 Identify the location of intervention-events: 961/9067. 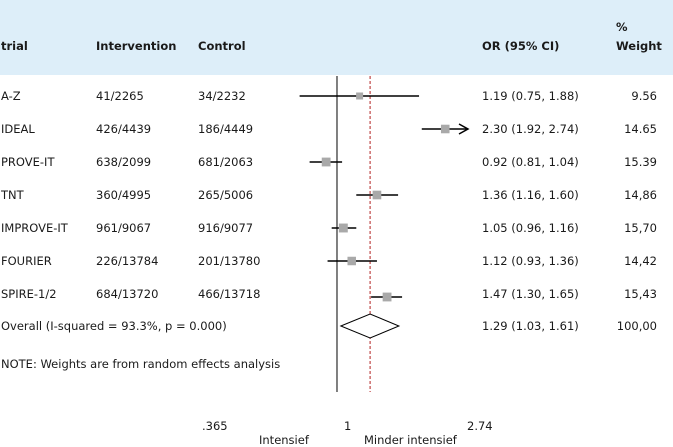
(124, 228).